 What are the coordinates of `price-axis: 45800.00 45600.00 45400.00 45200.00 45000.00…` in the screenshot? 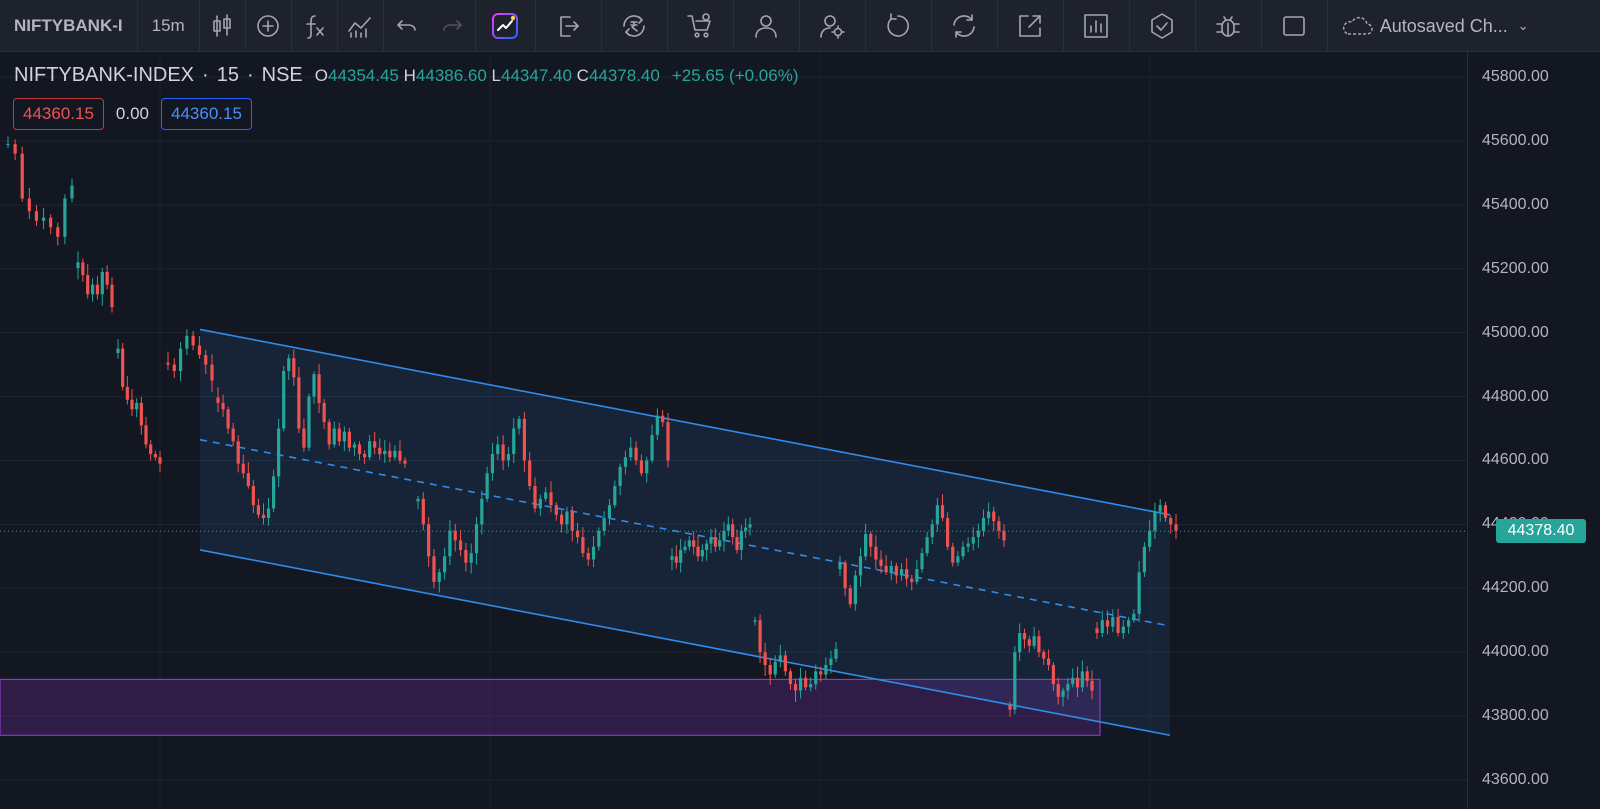 It's located at (1533, 430).